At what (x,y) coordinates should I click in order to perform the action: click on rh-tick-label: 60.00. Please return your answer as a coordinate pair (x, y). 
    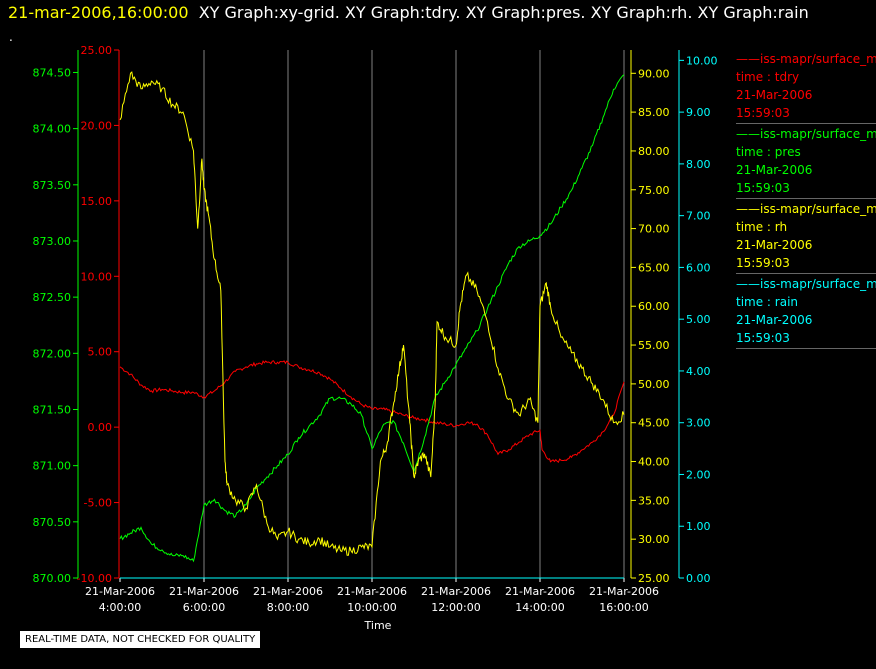
    Looking at the image, I should click on (654, 306).